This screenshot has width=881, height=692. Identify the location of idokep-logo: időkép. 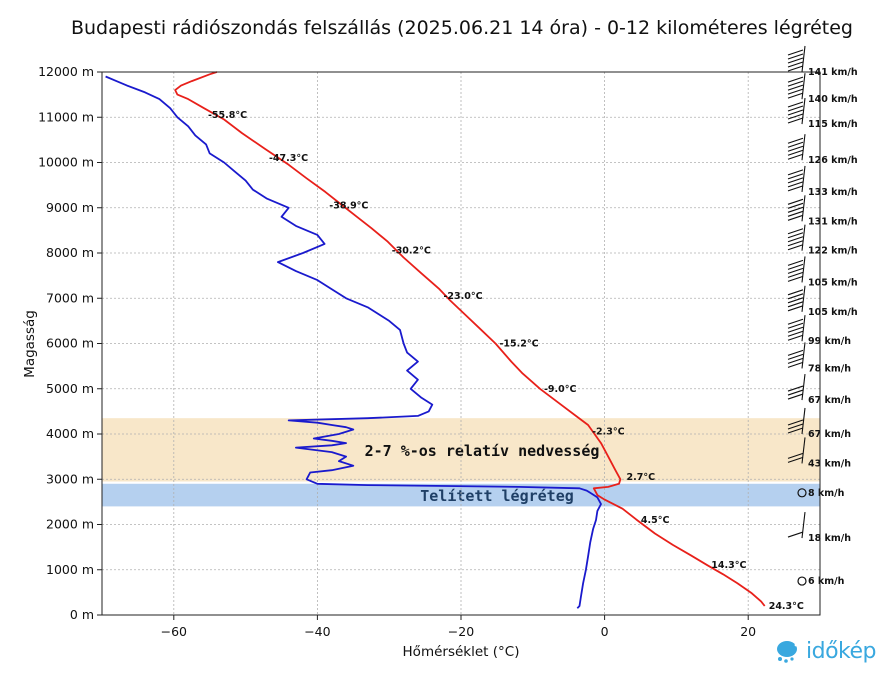
(825, 651).